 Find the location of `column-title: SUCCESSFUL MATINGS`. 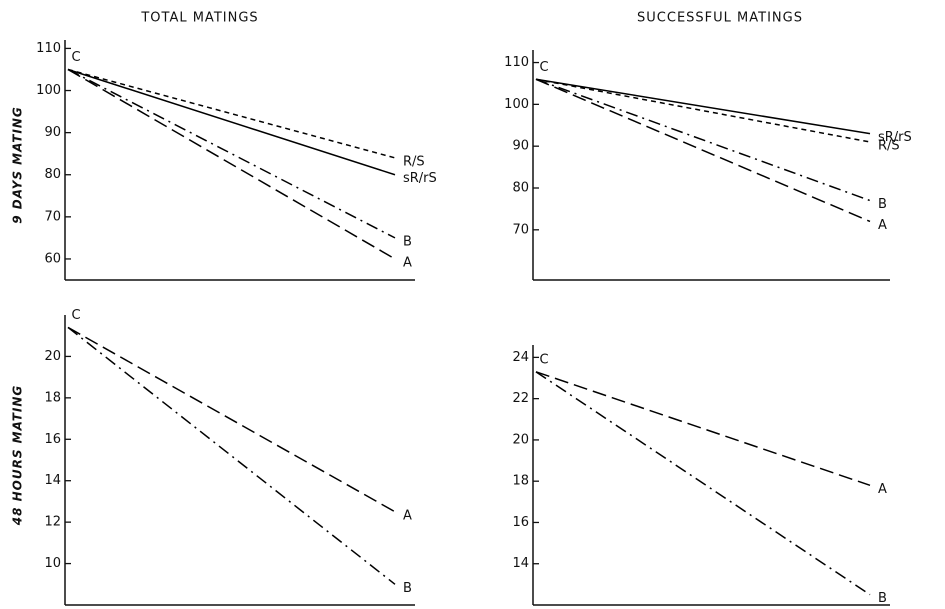

column-title: SUCCESSFUL MATINGS is located at coordinates (720, 18).